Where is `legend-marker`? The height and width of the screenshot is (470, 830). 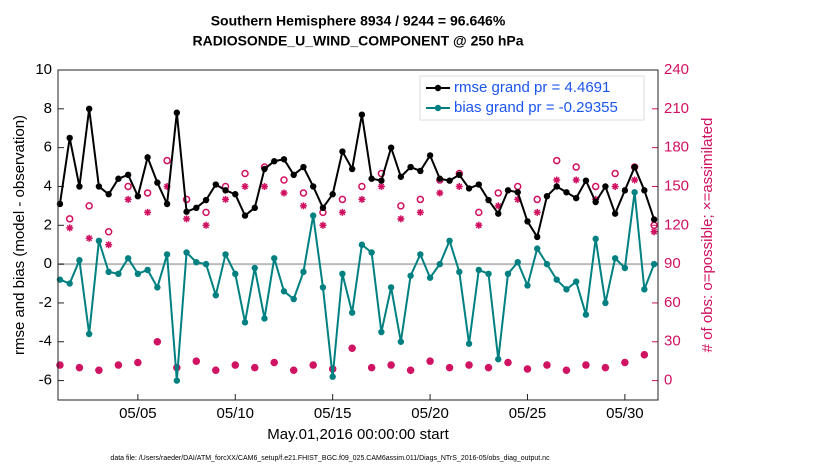 legend-marker is located at coordinates (438, 108).